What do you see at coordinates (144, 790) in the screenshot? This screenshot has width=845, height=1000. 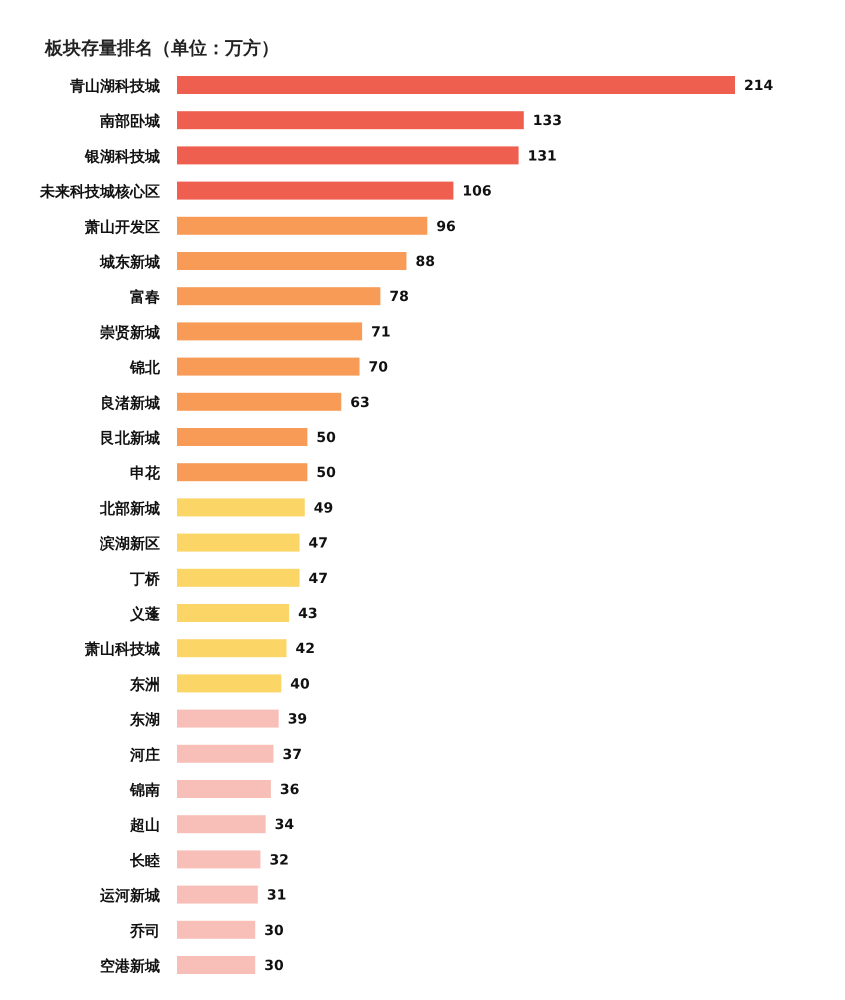 I see `y-tick-label: 锦南` at bounding box center [144, 790].